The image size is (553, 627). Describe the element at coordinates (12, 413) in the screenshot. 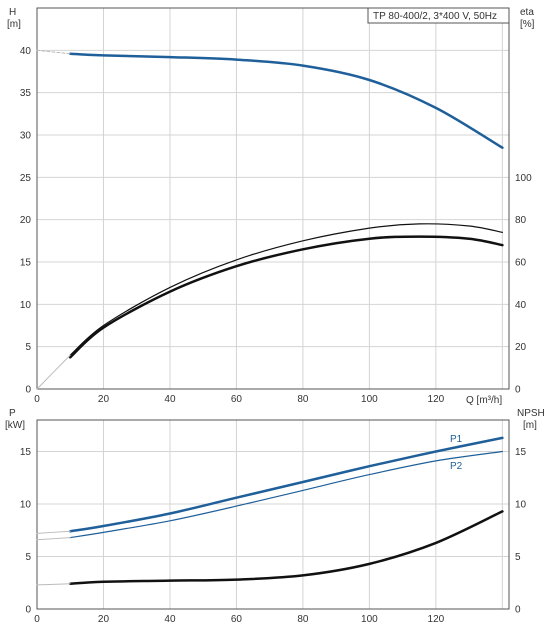

I see `y-left-label-bottom: P` at that location.